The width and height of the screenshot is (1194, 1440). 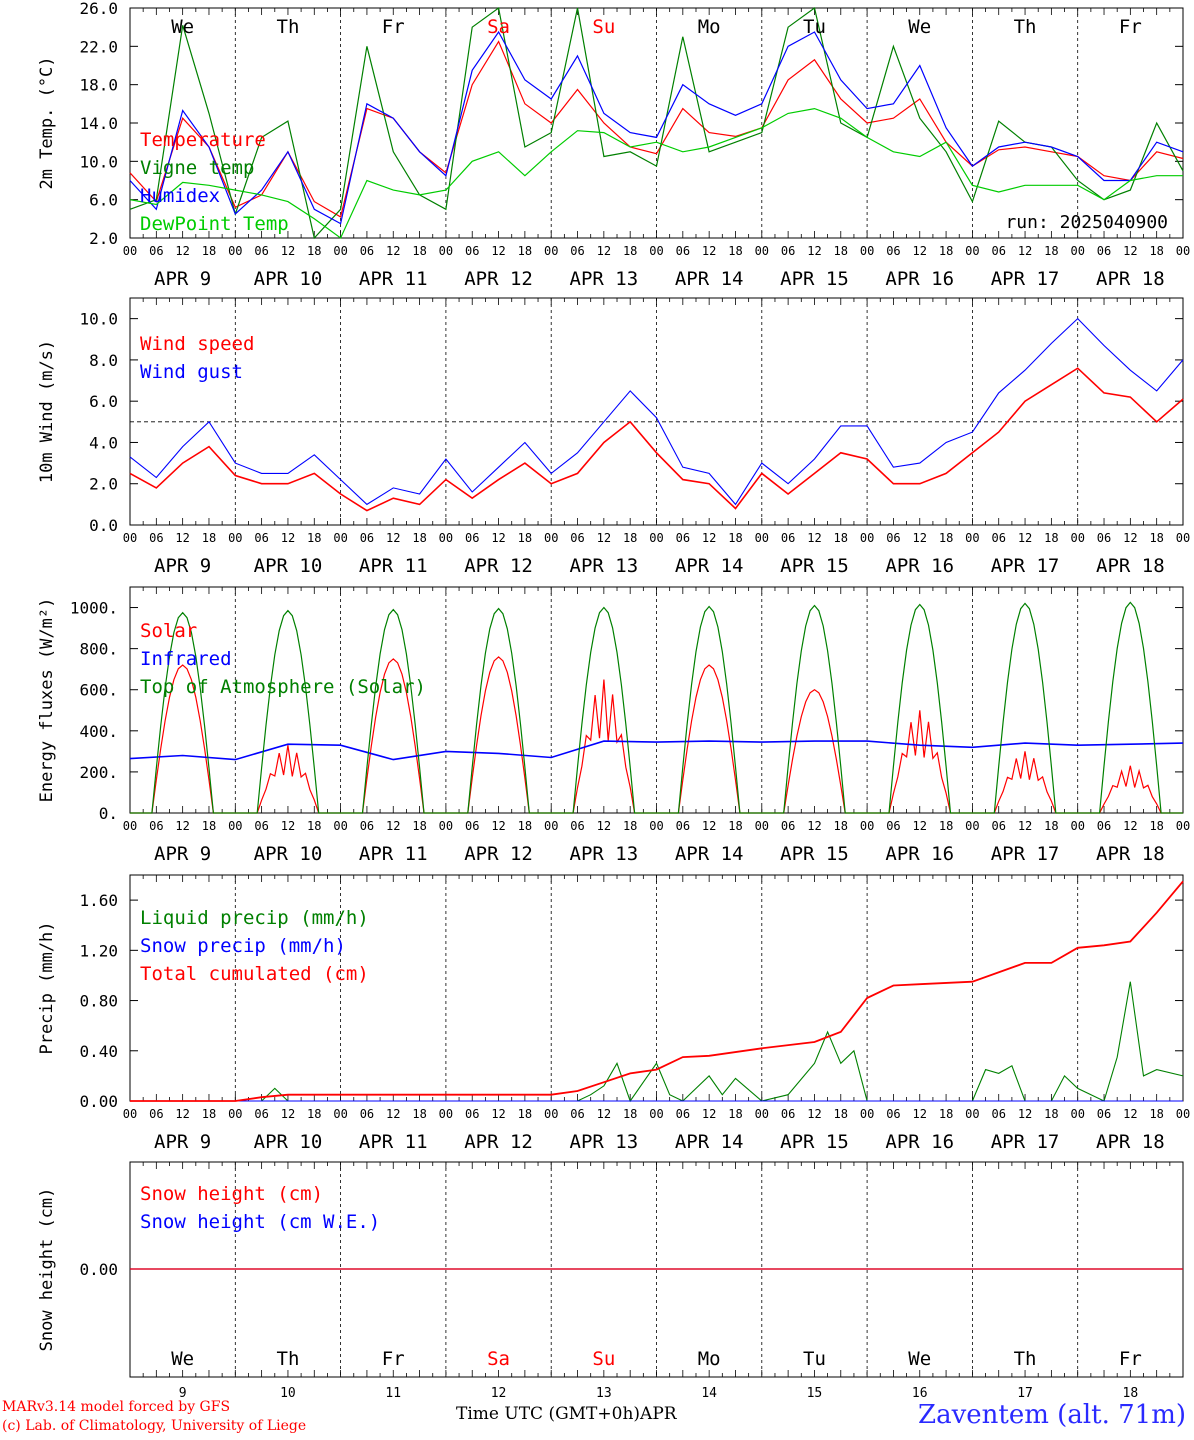 What do you see at coordinates (1086, 222) in the screenshot?
I see `run-label: run: 2025040900` at bounding box center [1086, 222].